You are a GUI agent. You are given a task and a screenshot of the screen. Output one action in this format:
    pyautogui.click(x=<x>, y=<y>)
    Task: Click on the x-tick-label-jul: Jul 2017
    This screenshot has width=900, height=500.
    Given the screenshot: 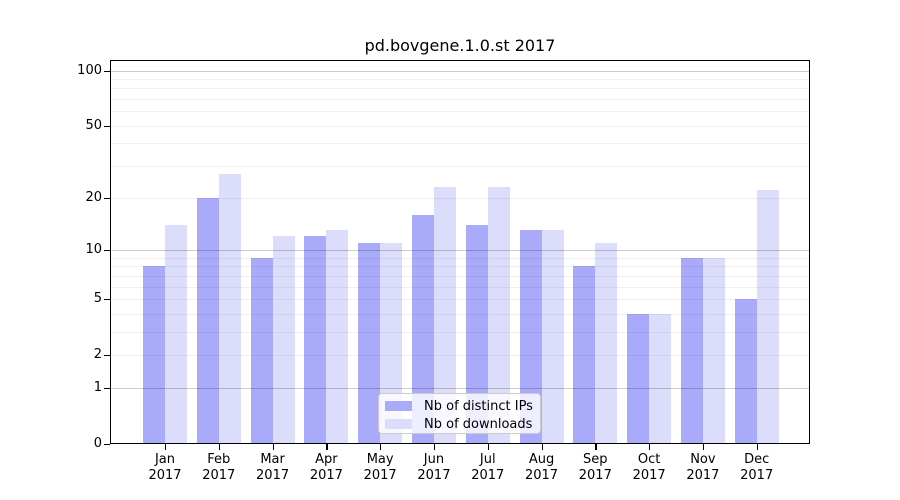 What is the action you would take?
    pyautogui.click(x=488, y=467)
    